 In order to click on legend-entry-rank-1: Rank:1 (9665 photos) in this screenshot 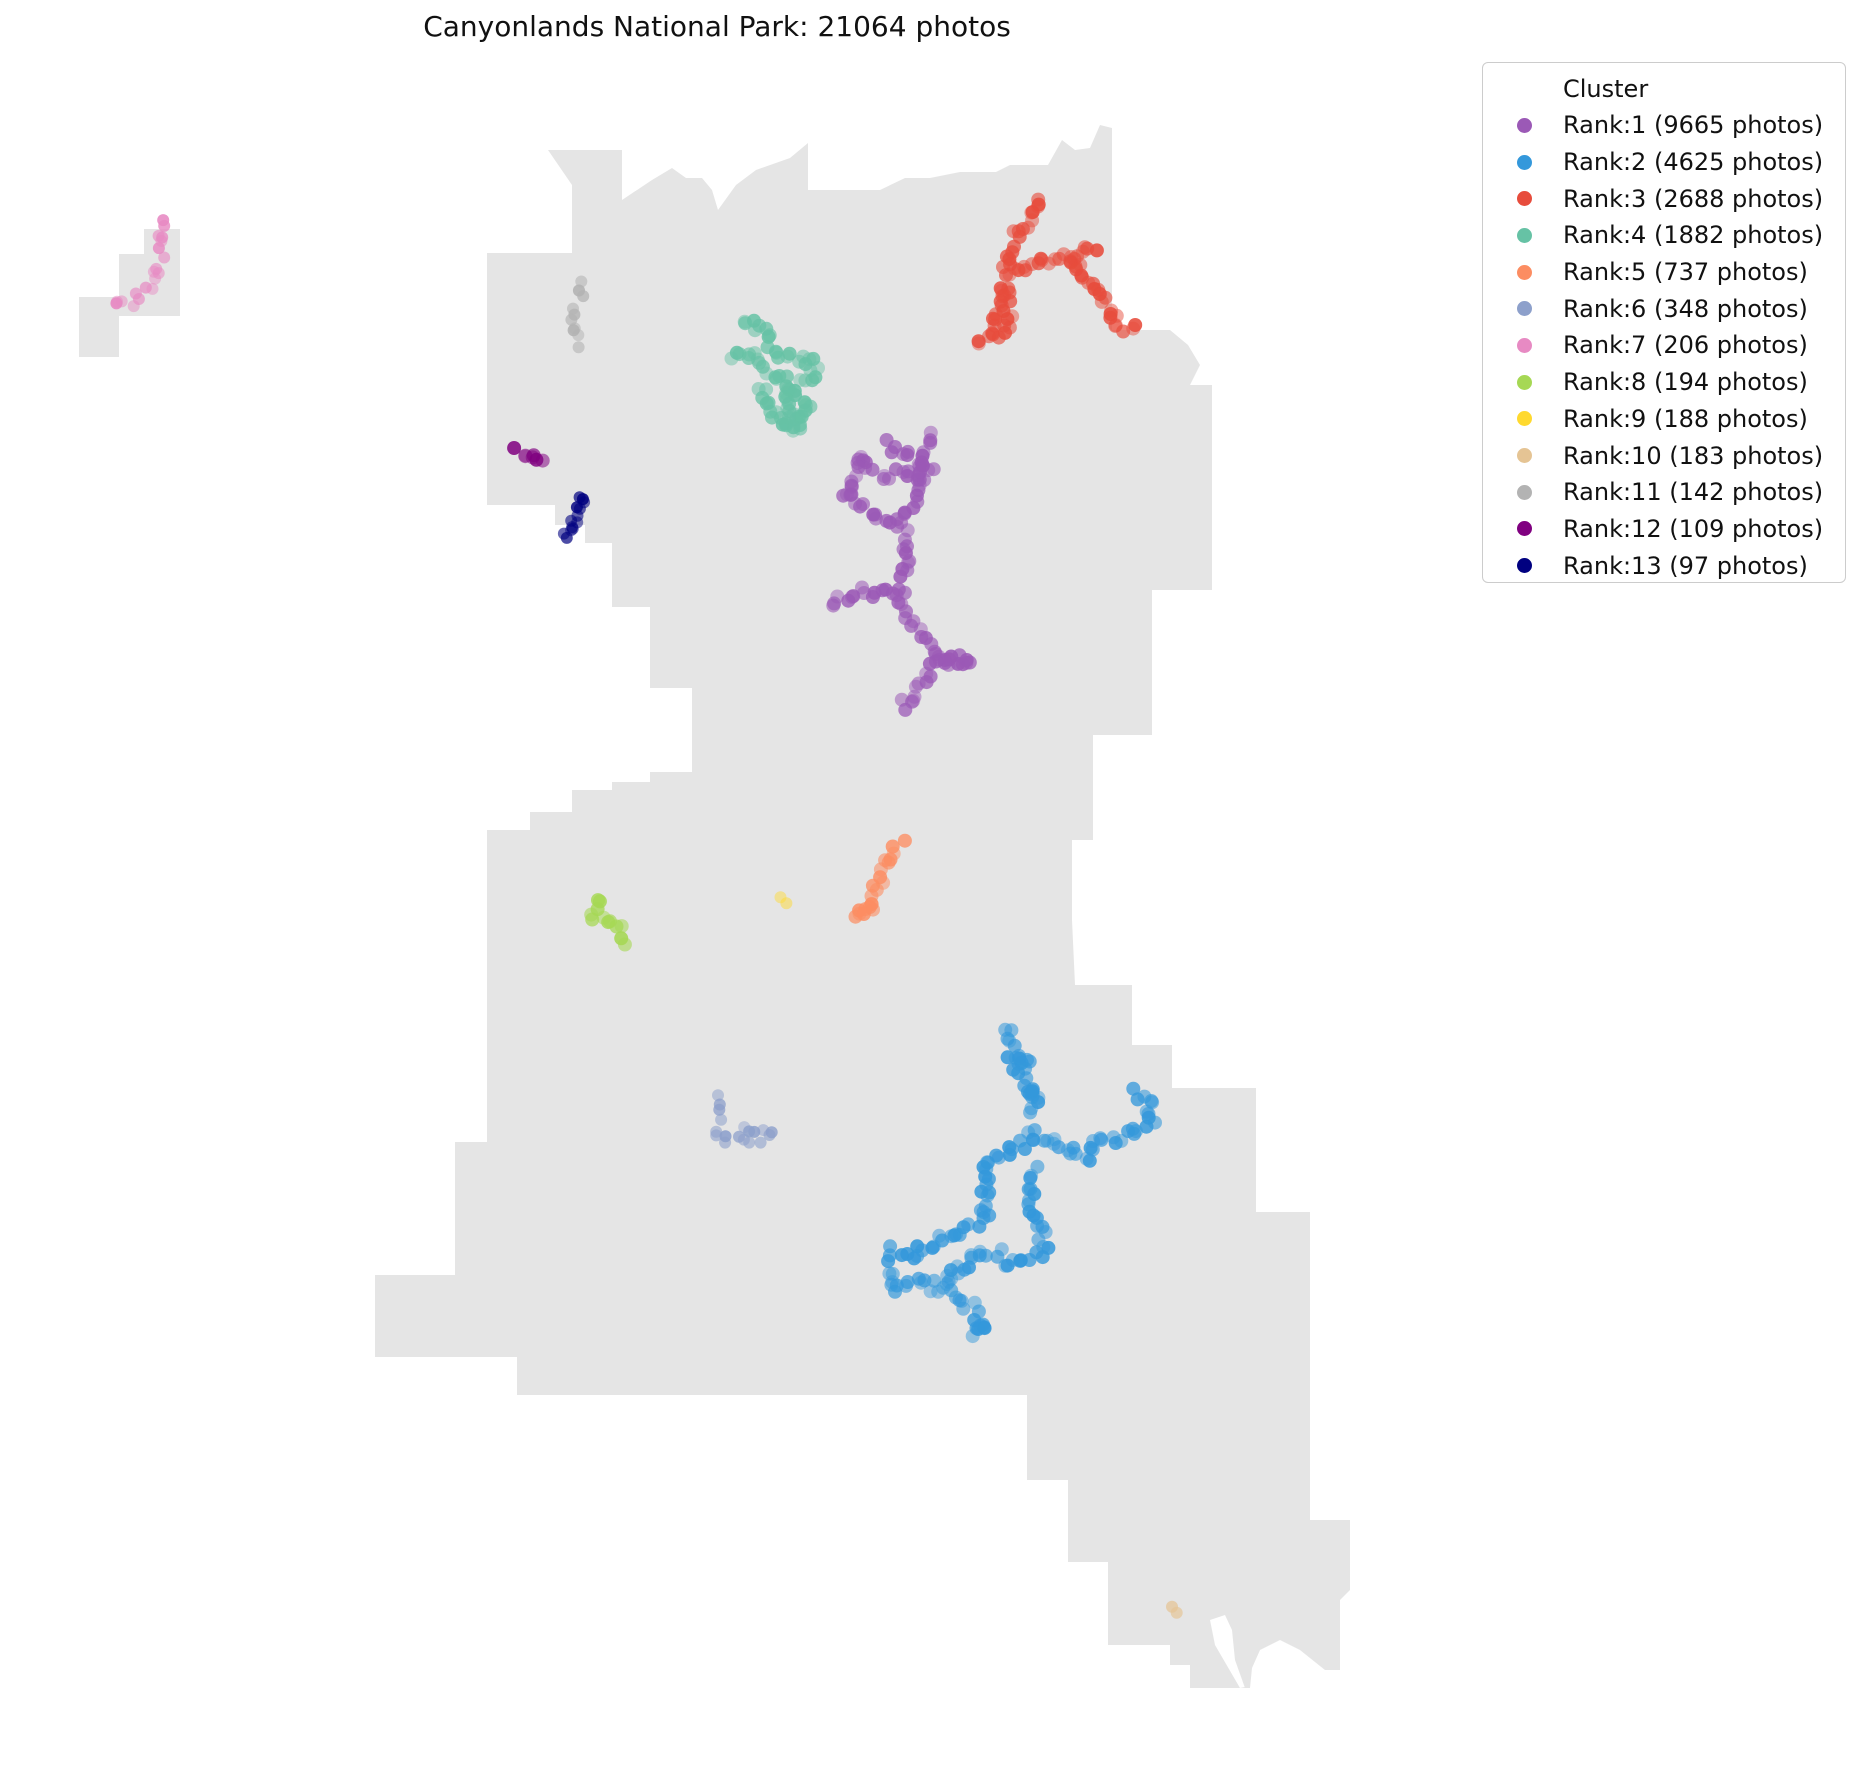, I will do `click(1664, 125)`.